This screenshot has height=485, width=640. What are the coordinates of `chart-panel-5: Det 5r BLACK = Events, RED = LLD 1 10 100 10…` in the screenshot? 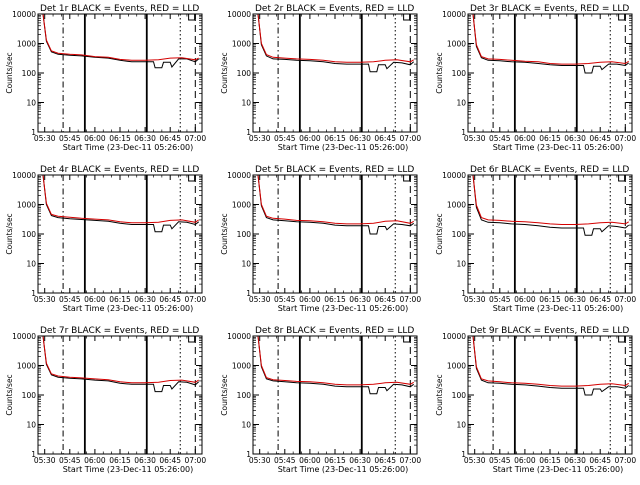 It's located at (320, 239).